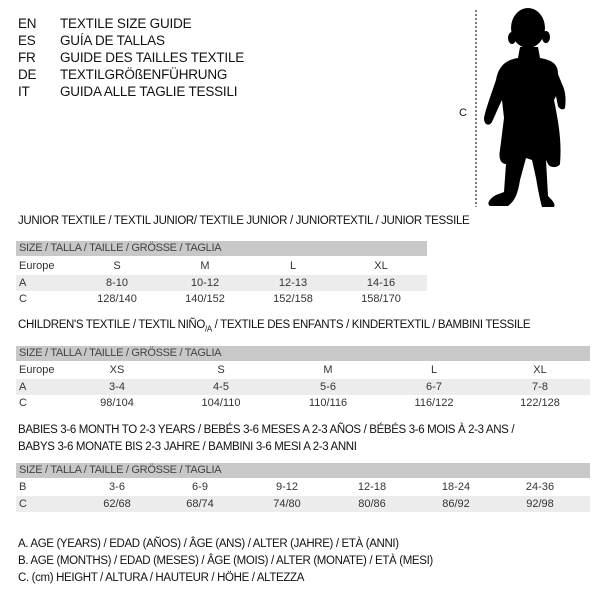 The width and height of the screenshot is (600, 600). Describe the element at coordinates (117, 503) in the screenshot. I see `table-cell: 62/68` at that location.